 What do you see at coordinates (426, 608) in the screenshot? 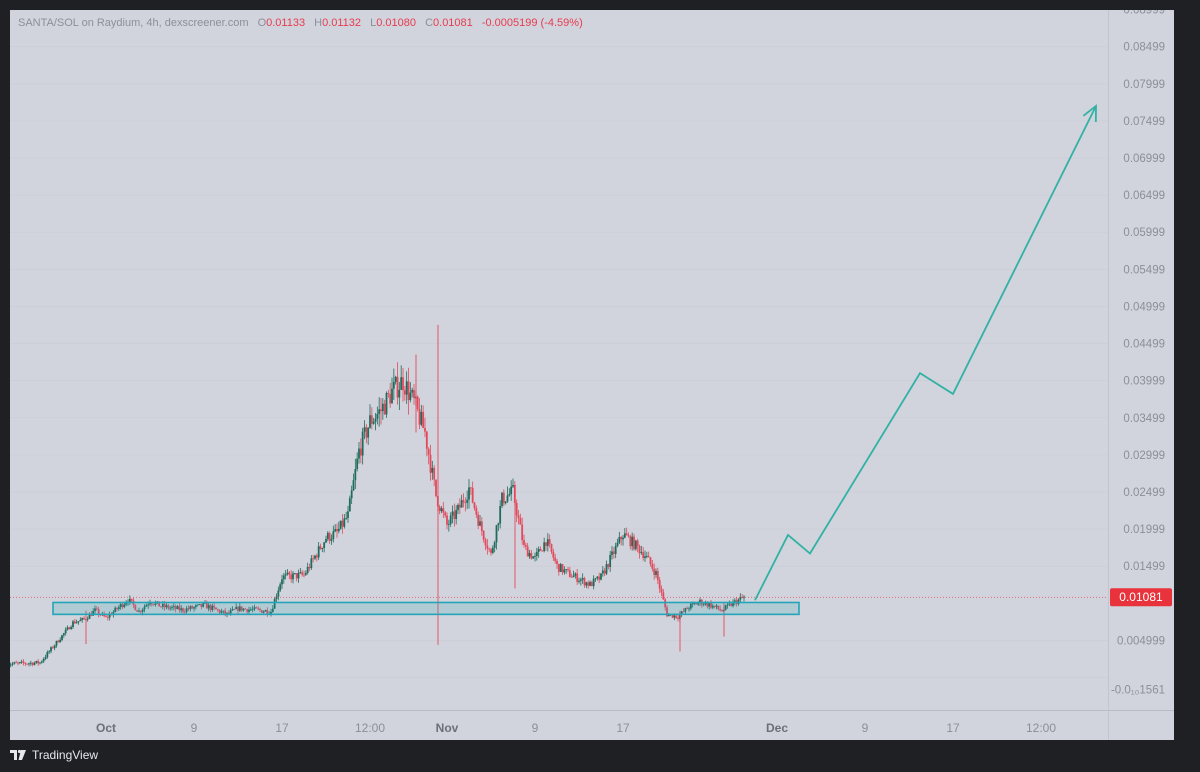
I see `support-zone-rectangle` at bounding box center [426, 608].